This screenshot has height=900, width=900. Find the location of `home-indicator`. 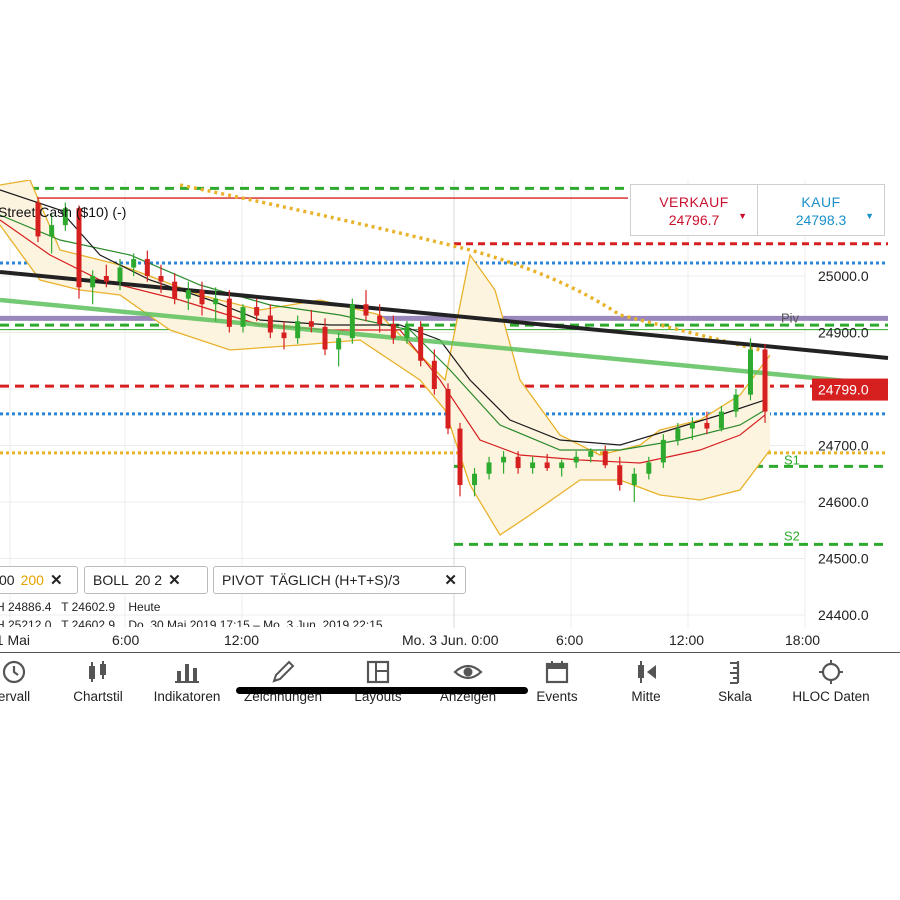

home-indicator is located at coordinates (382, 690).